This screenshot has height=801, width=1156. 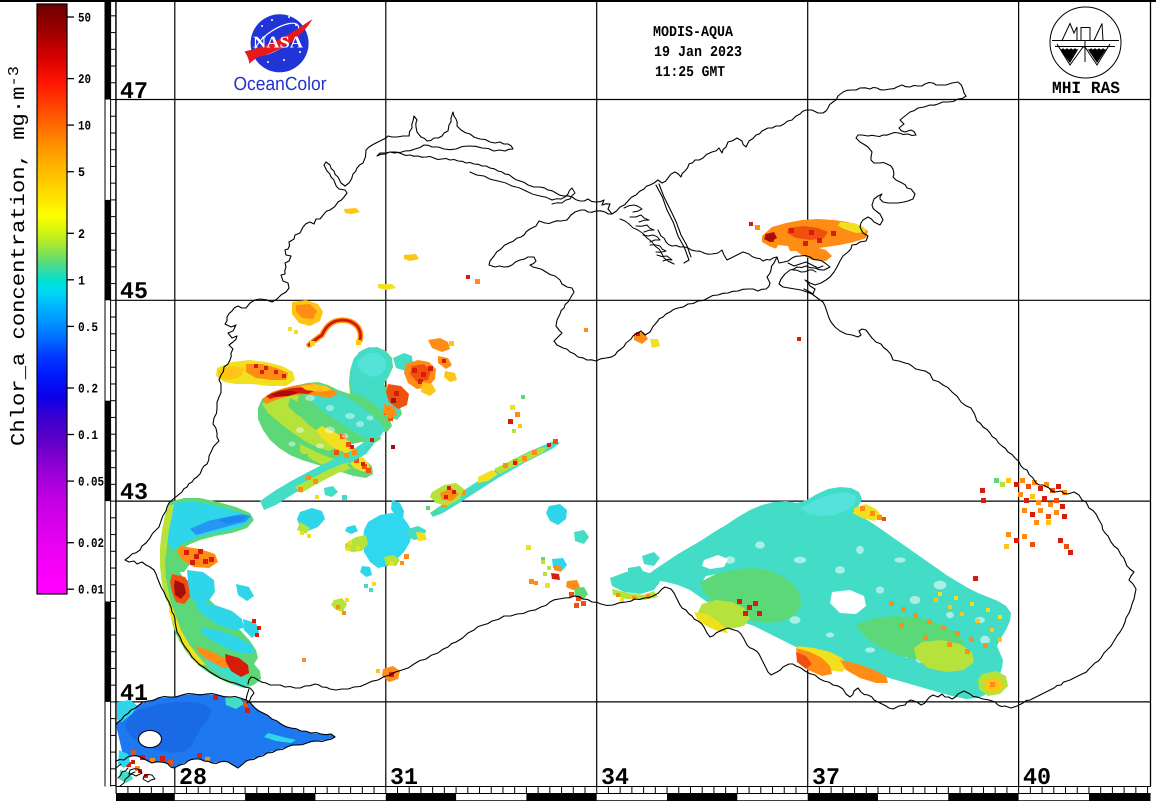 What do you see at coordinates (91, 590) in the screenshot?
I see `svg-text: 0.01` at bounding box center [91, 590].